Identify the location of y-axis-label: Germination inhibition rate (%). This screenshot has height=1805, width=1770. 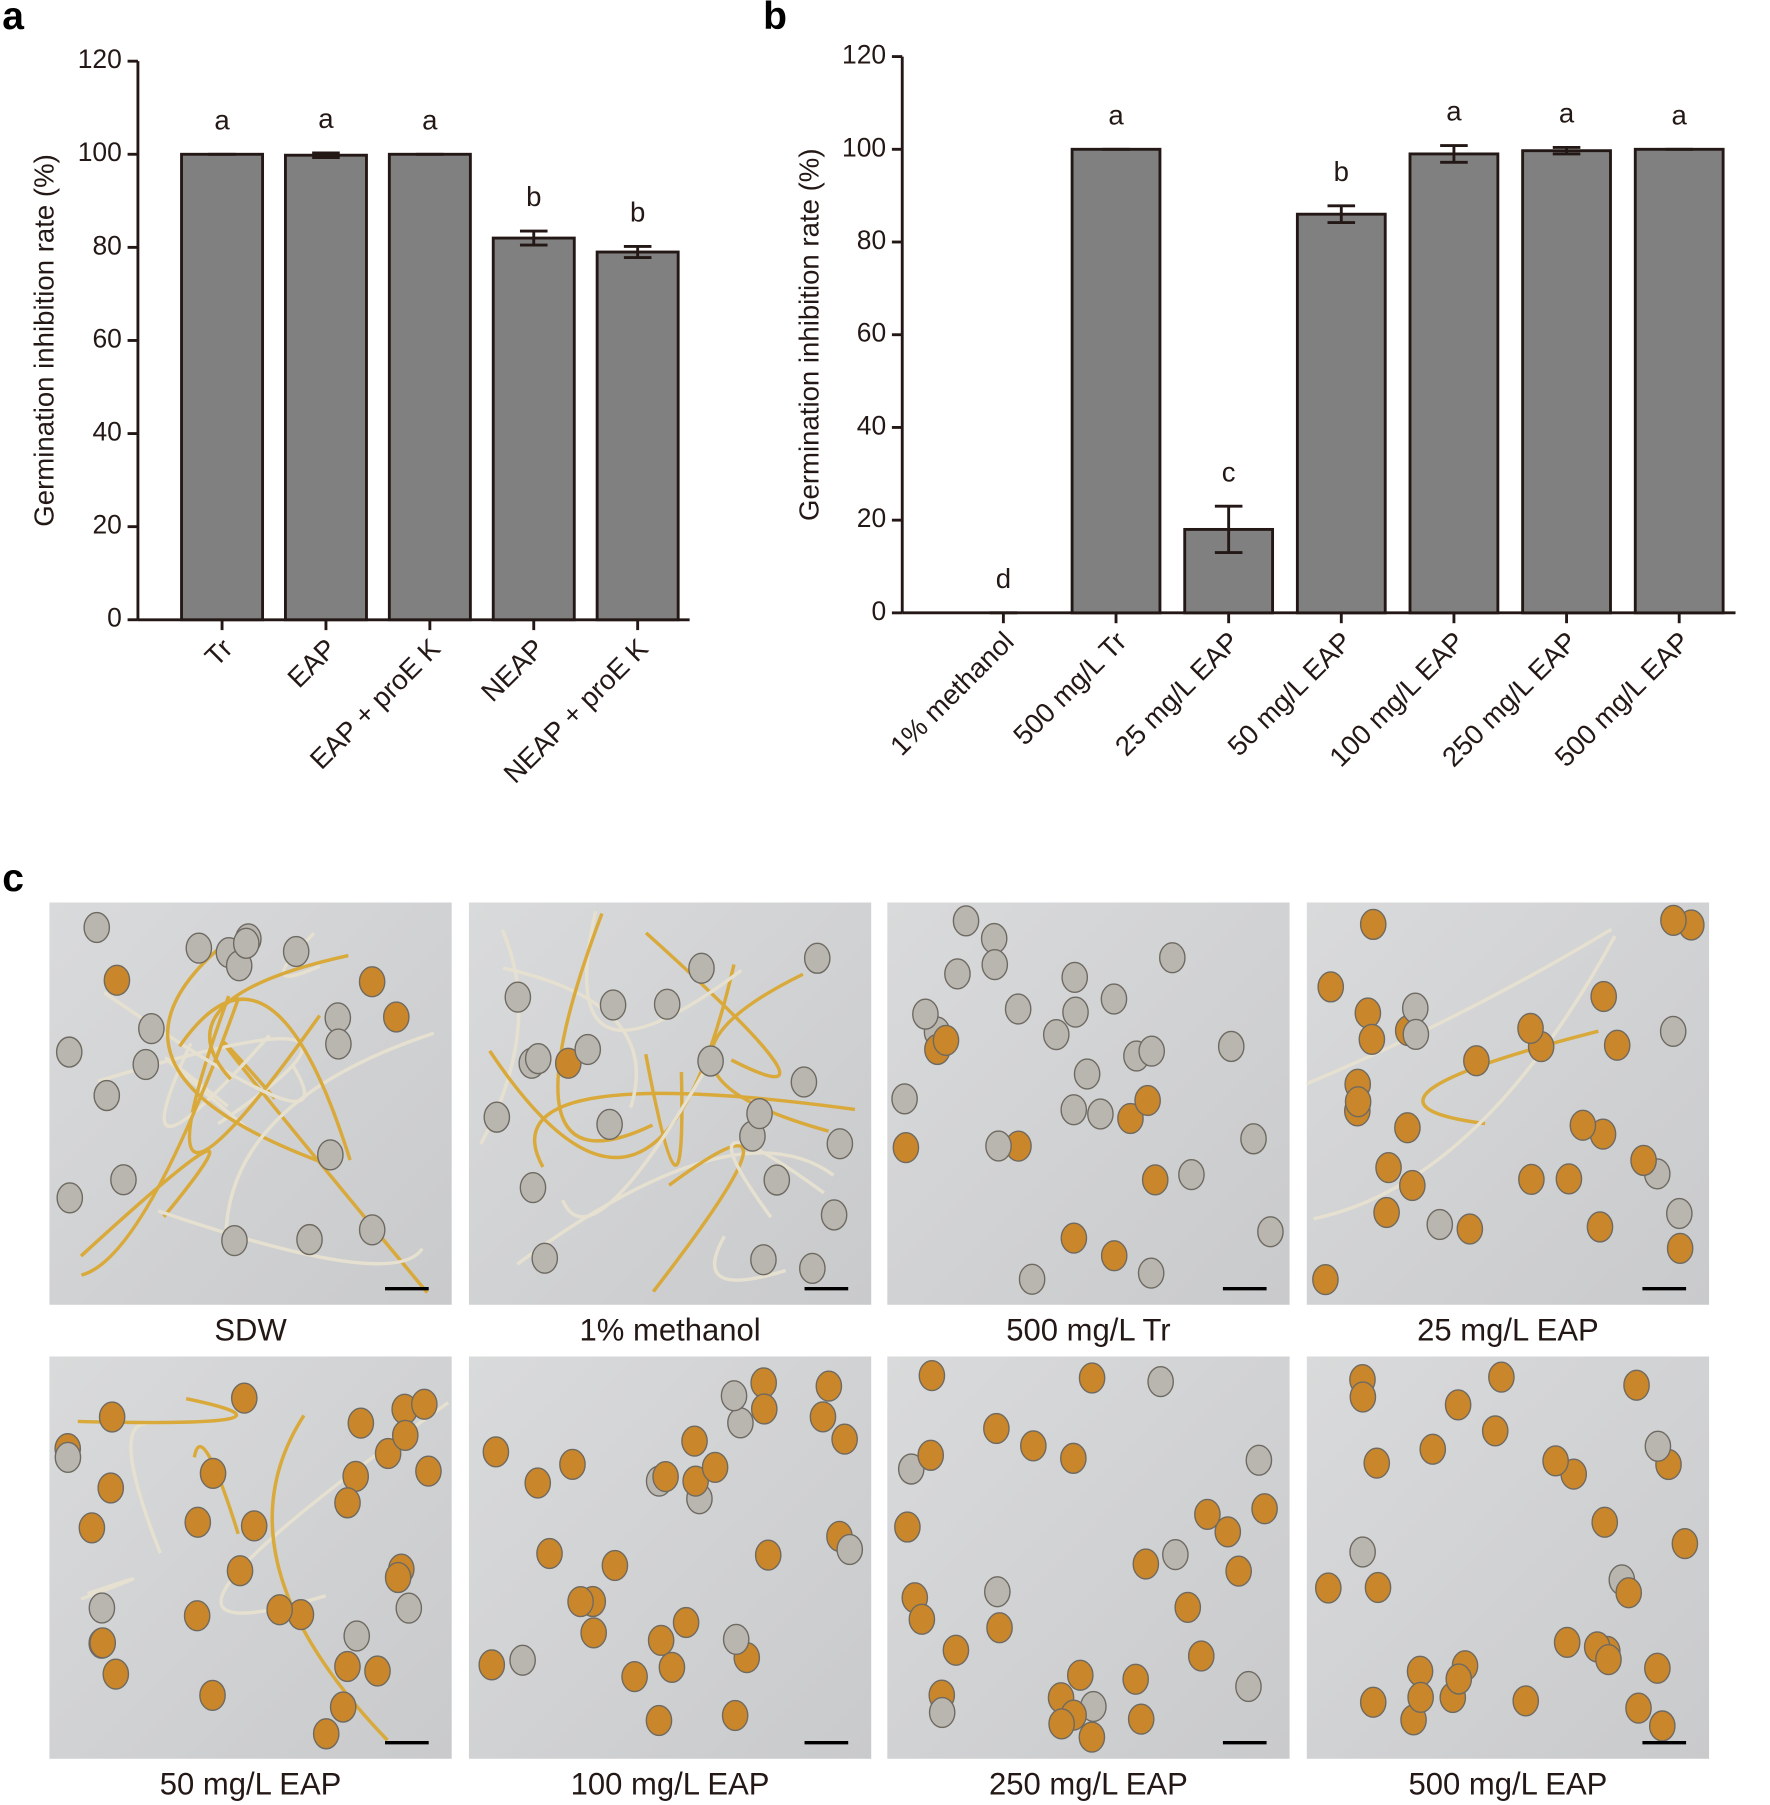
(809, 334).